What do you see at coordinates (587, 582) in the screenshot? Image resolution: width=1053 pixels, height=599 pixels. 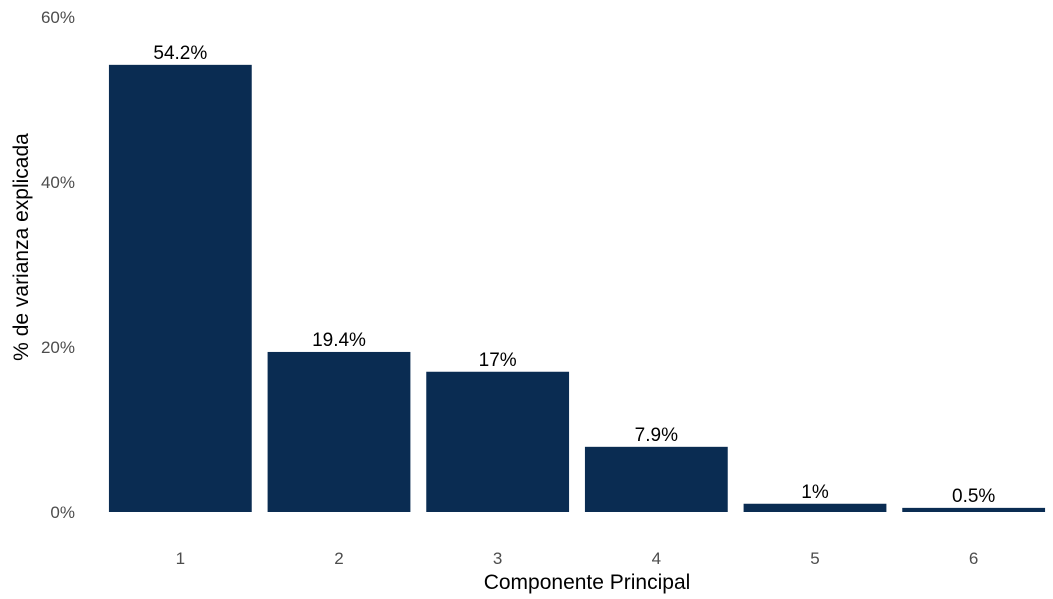 I see `x-axis-title: Componente Principal` at bounding box center [587, 582].